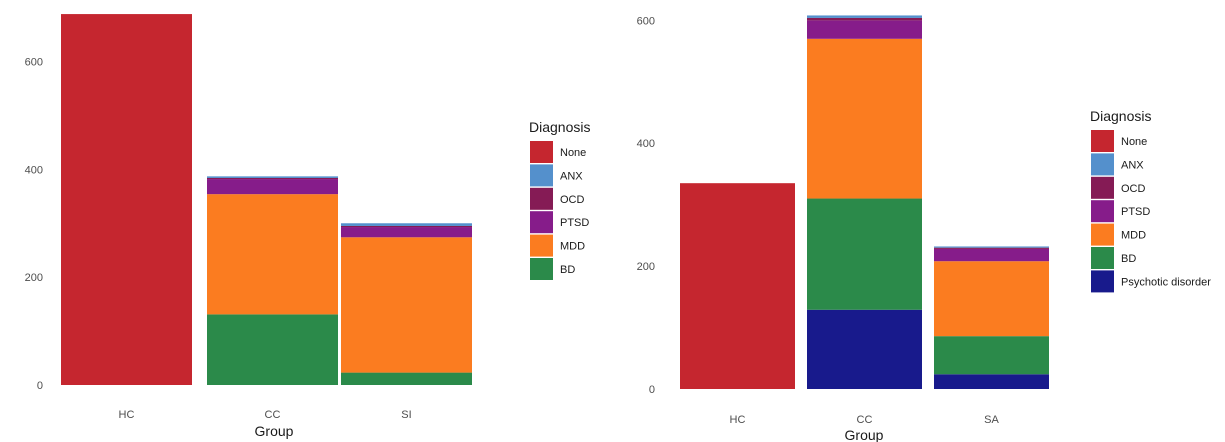 This screenshot has width=1225, height=442. Describe the element at coordinates (406, 305) in the screenshot. I see `bar-segment-si-mdd` at that location.